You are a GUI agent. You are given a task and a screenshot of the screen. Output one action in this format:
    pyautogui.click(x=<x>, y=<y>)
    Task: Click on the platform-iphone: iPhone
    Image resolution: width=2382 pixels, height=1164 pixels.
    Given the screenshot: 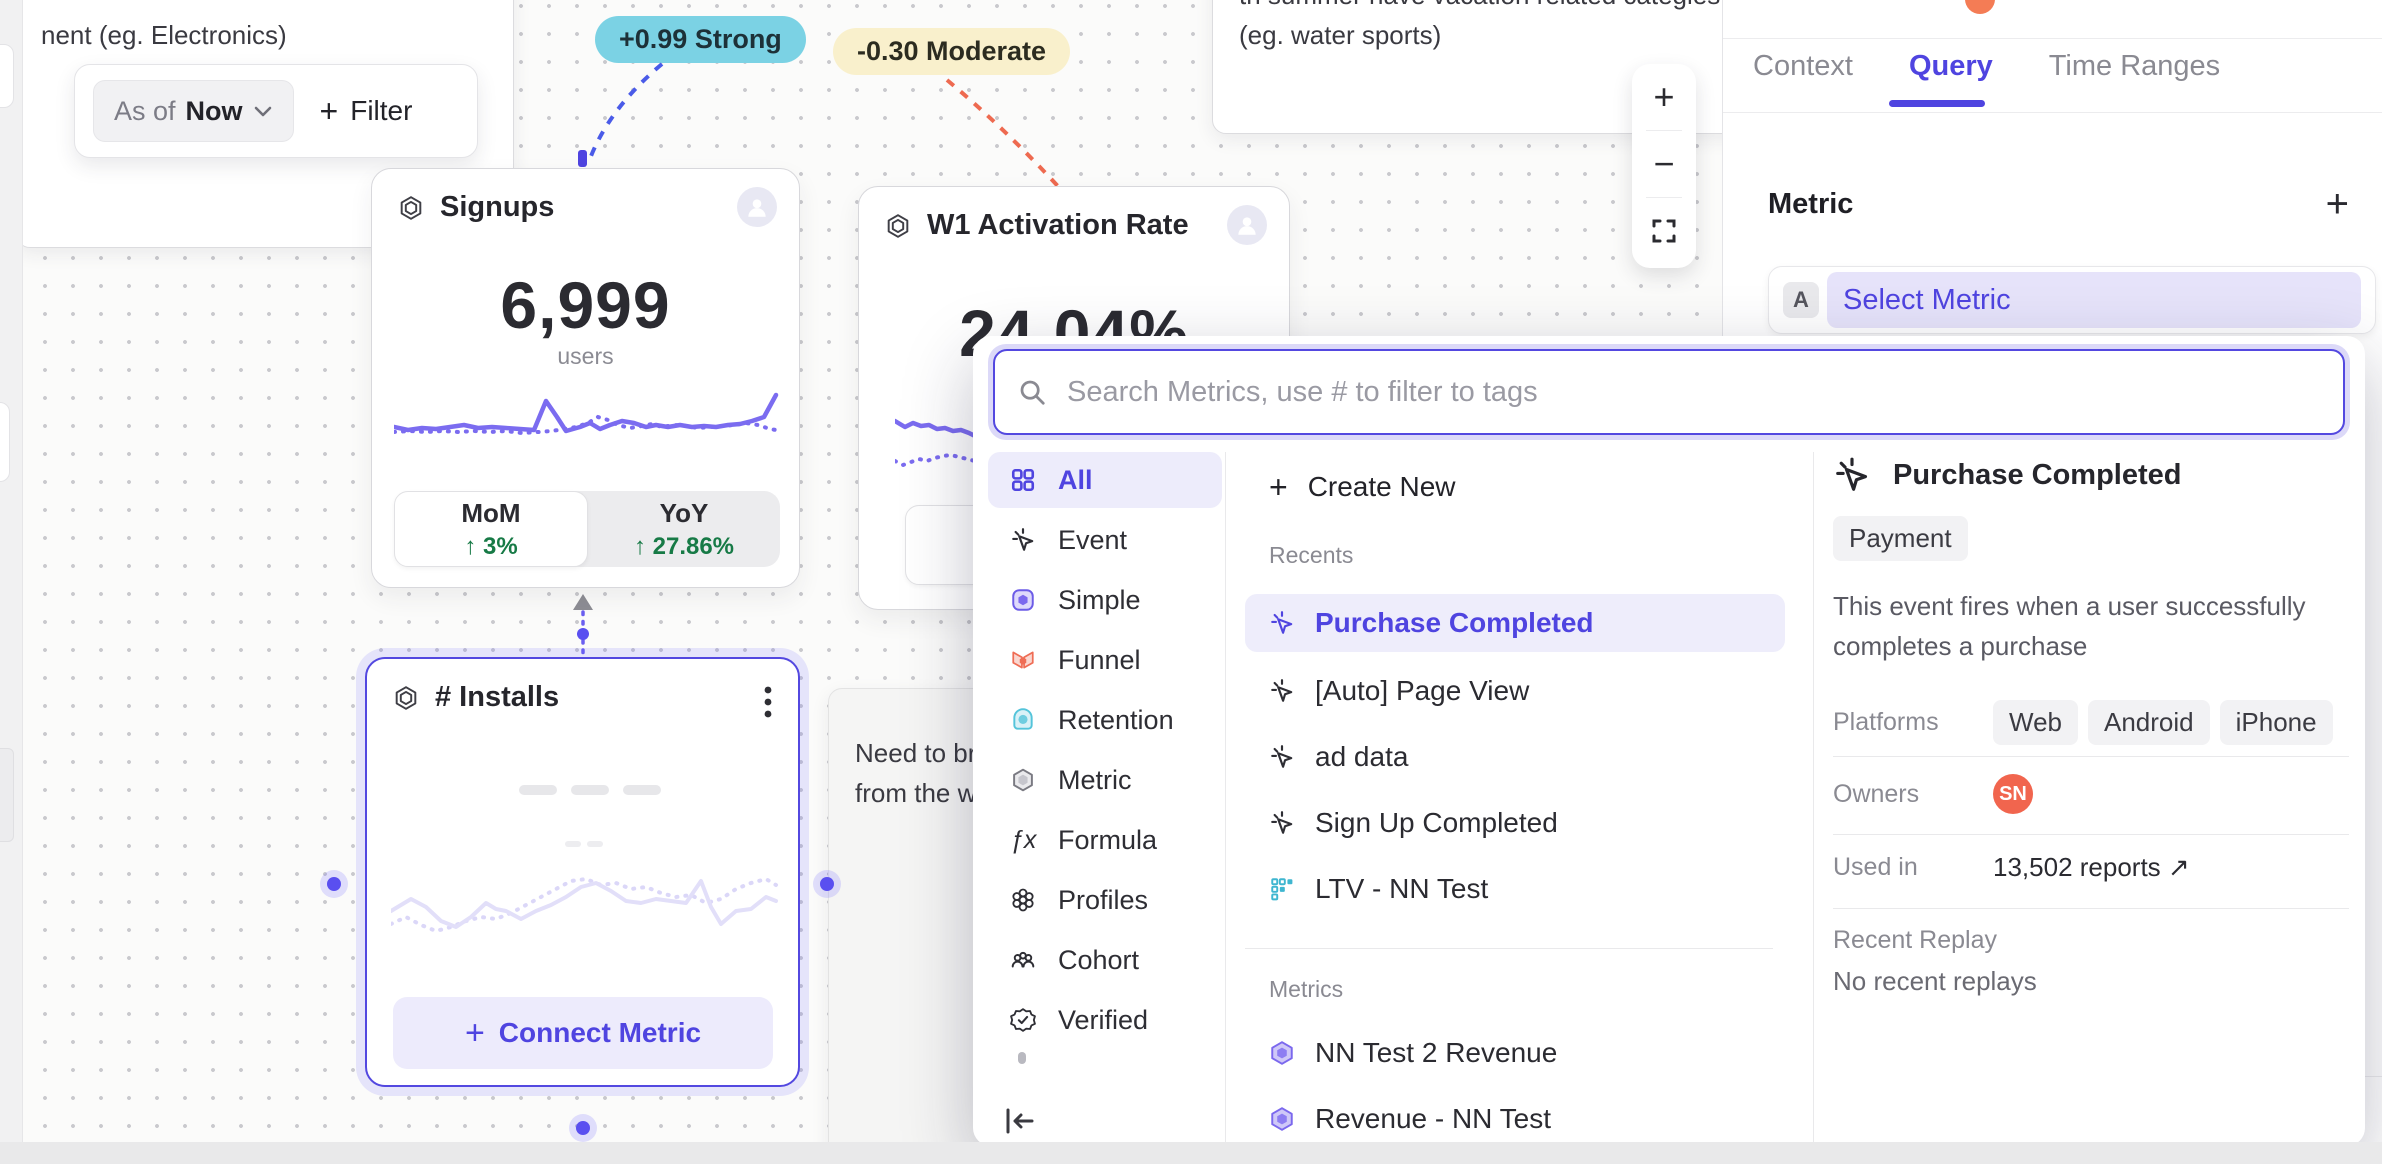 What is the action you would take?
    pyautogui.click(x=2276, y=722)
    